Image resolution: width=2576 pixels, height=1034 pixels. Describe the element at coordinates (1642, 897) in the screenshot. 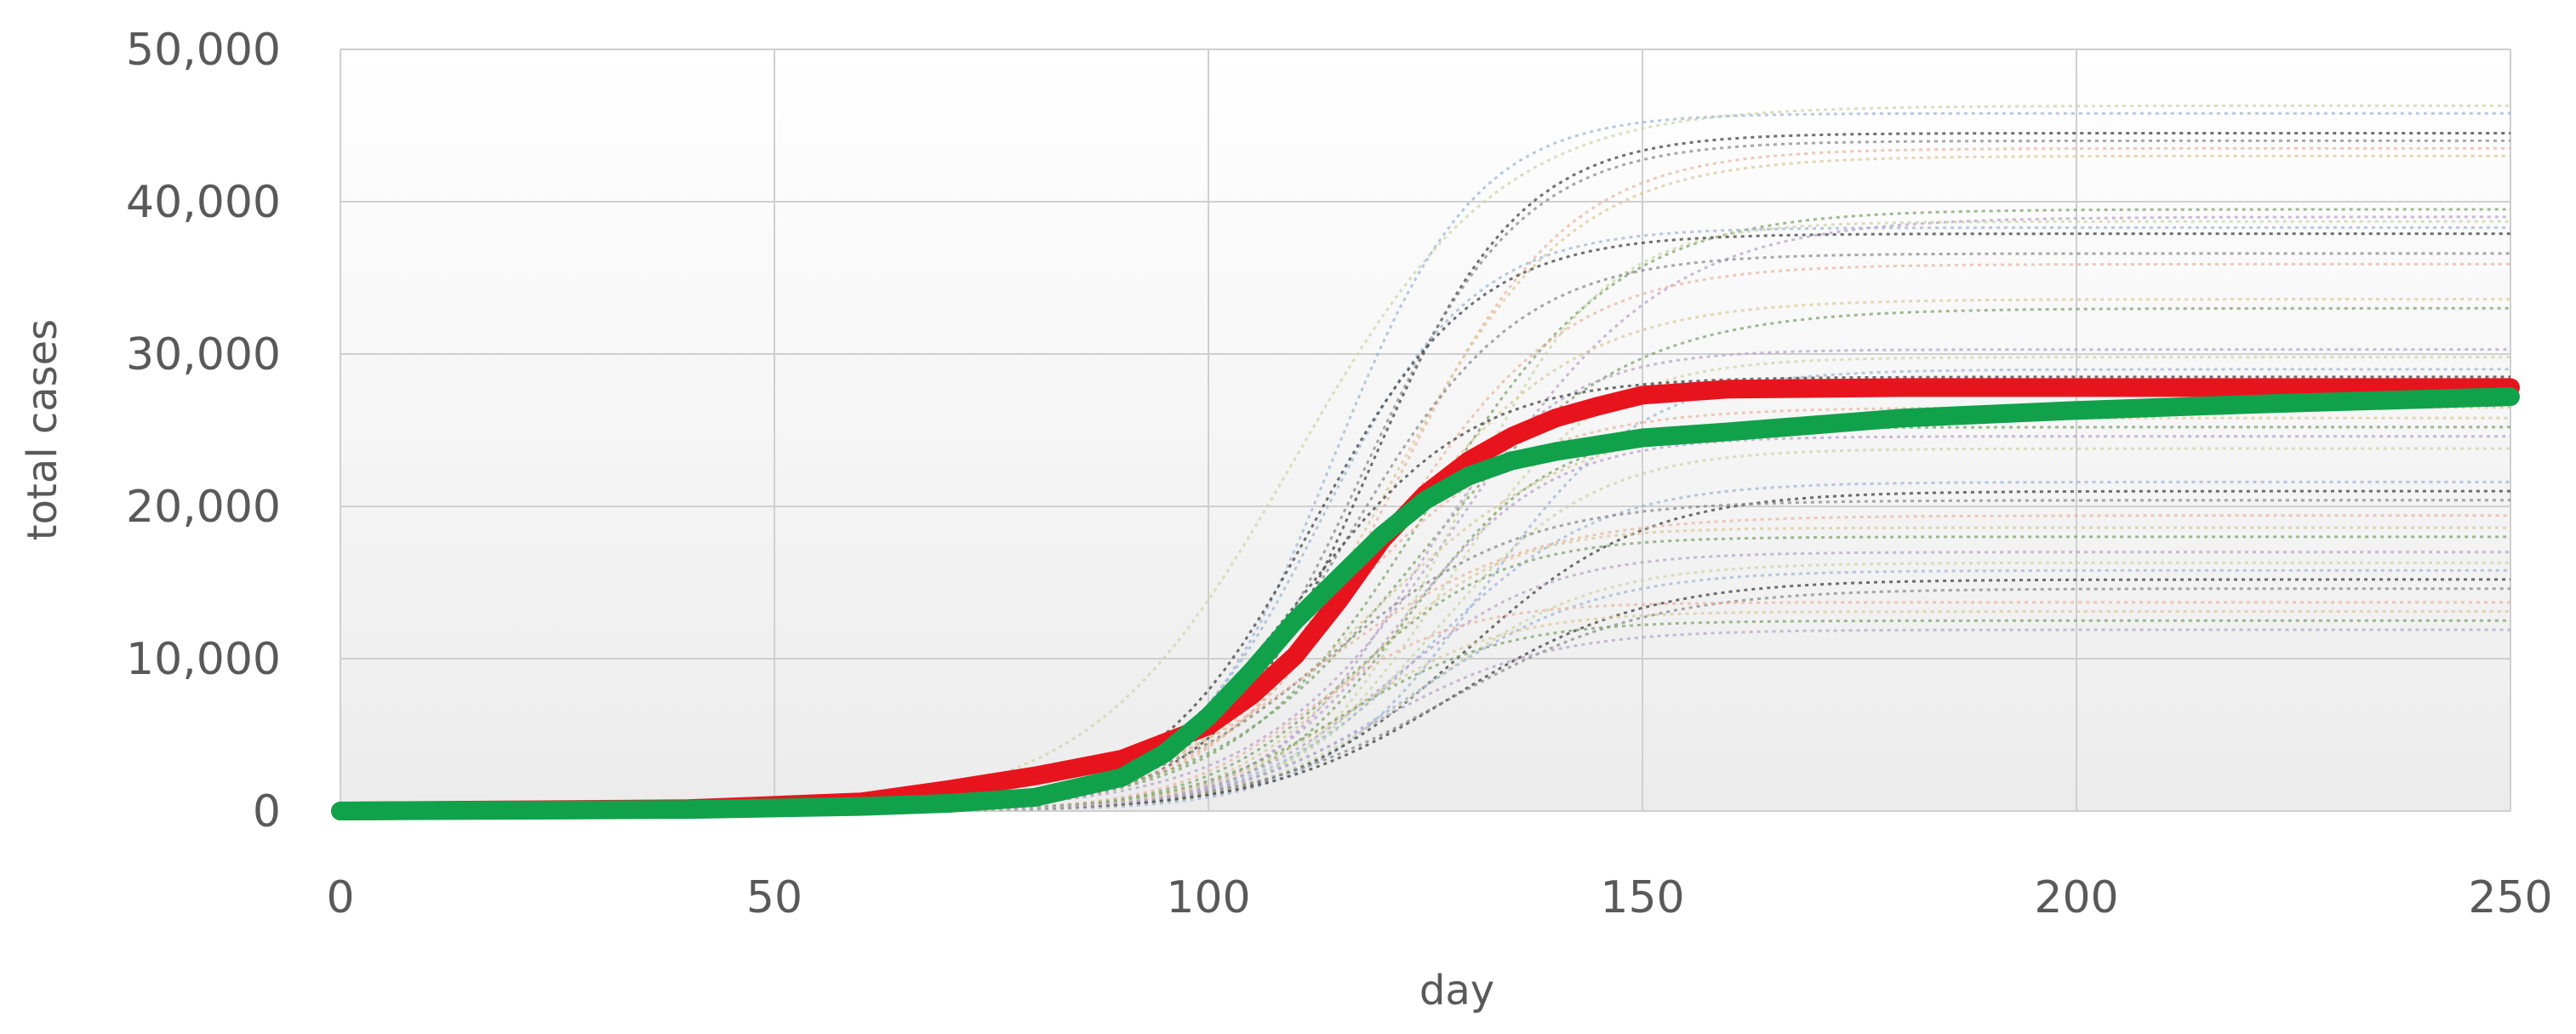

I see `x-tick-label: 150` at that location.